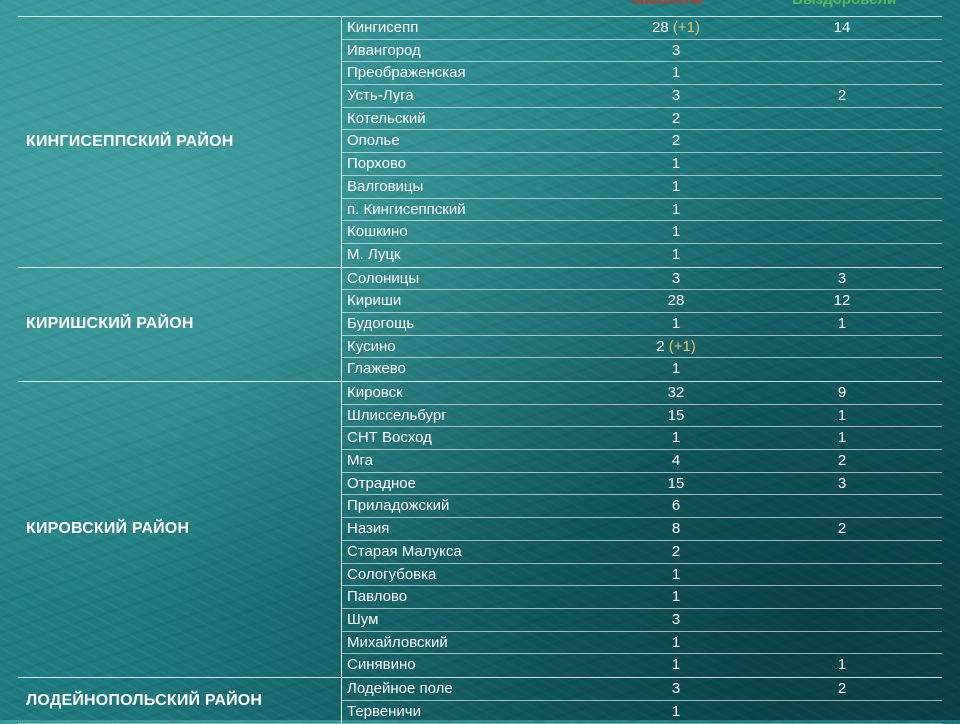 The image size is (960, 724). I want to click on sick-count-cell: 28 (+1), so click(674, 28).